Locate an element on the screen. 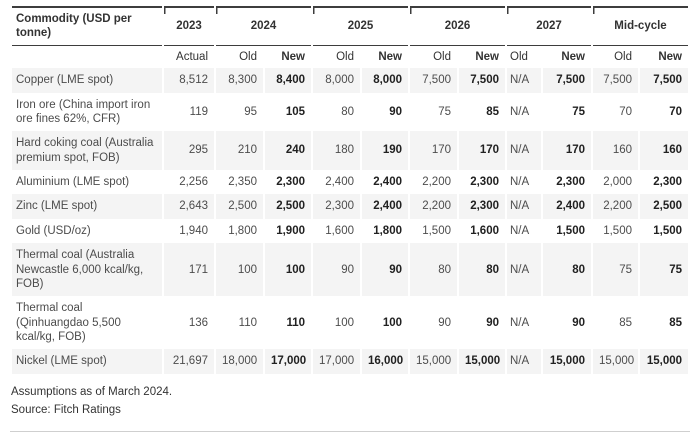  value-cell: 8,400 is located at coordinates (288, 80).